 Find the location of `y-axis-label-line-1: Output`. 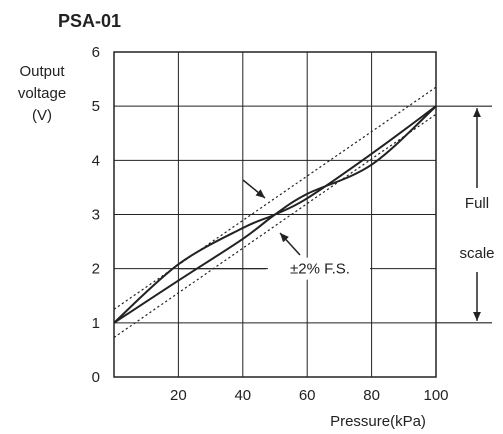

y-axis-label-line-1: Output is located at coordinates (42, 71).